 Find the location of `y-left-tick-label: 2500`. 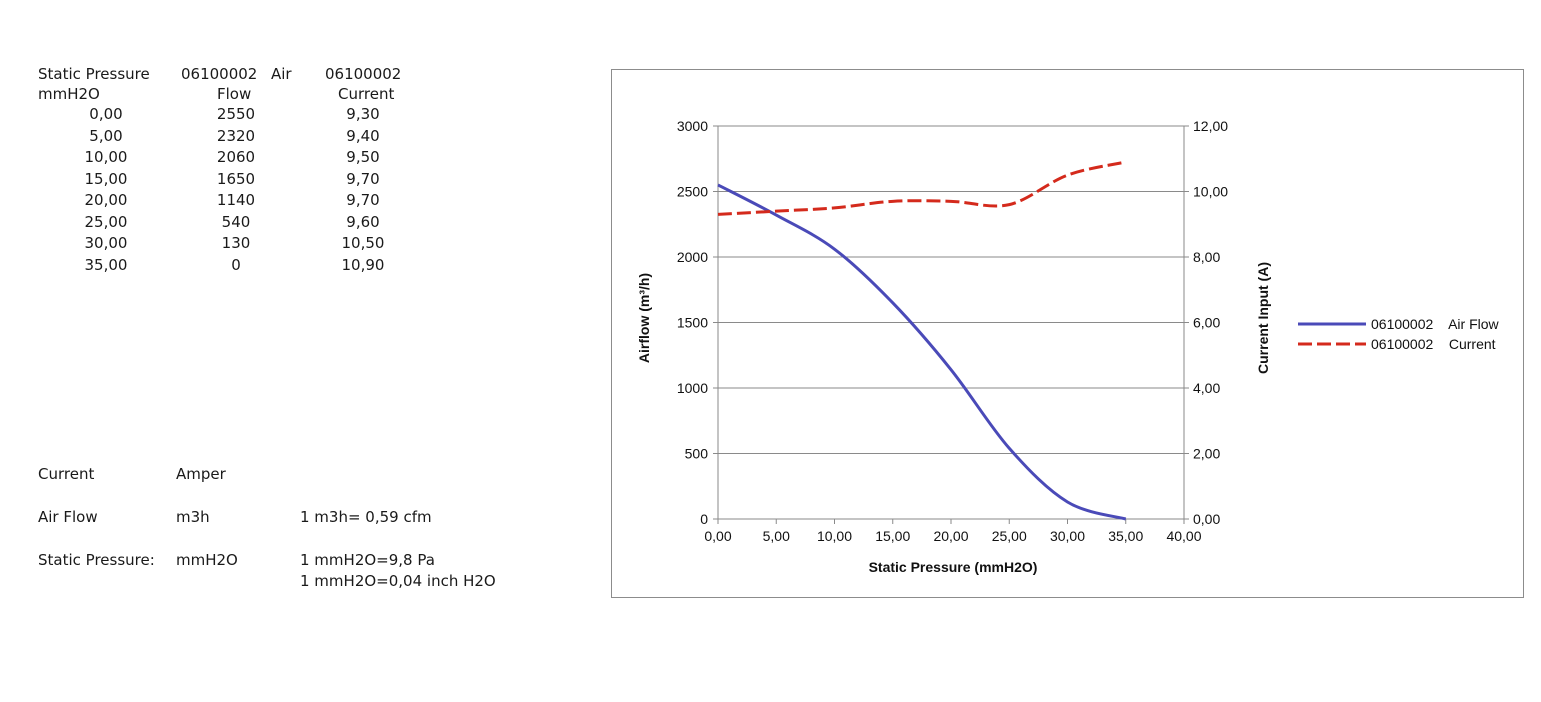

y-left-tick-label: 2500 is located at coordinates (692, 192).